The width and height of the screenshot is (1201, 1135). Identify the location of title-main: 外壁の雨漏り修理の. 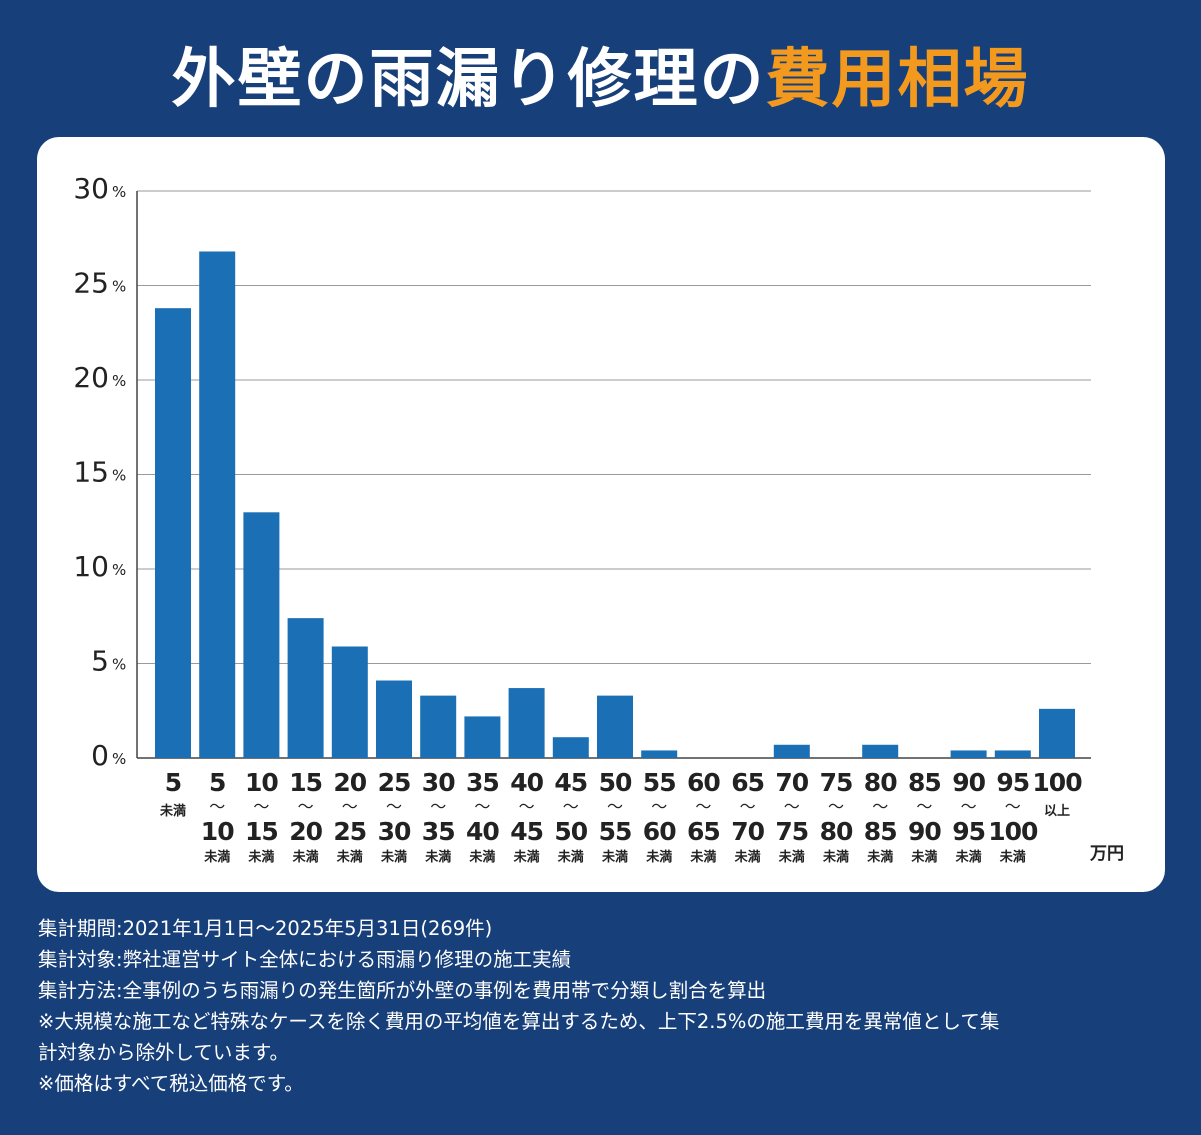
(468, 80).